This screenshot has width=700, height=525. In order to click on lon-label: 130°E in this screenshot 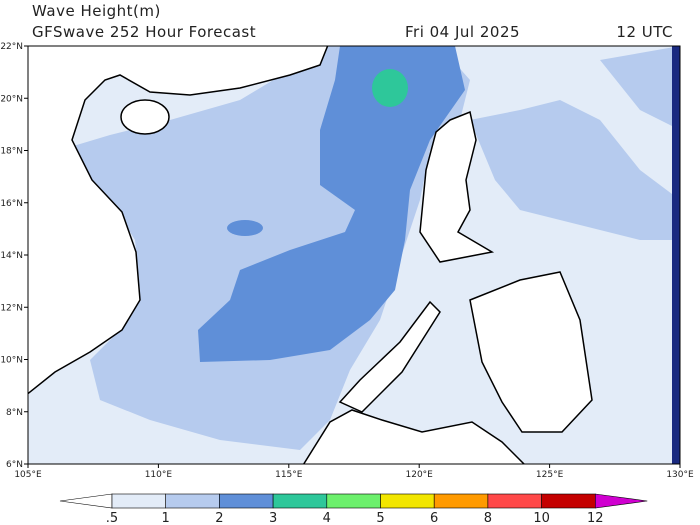, I will do `click(680, 475)`.